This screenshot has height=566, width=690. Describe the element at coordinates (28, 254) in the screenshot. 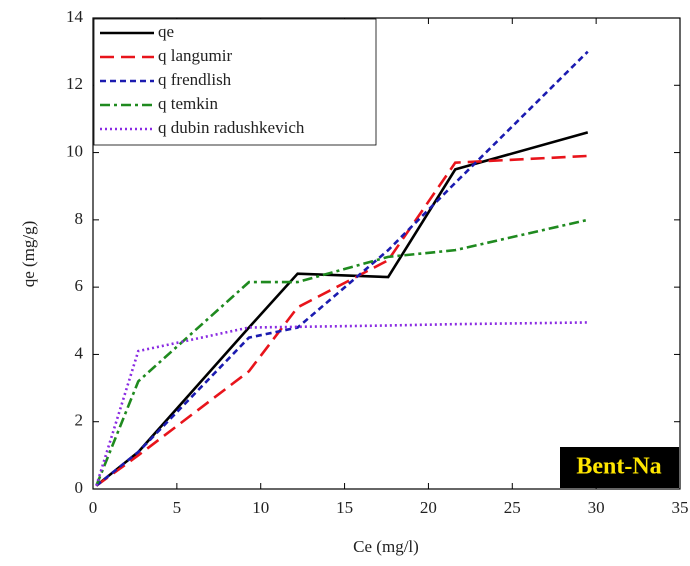

I see `y-axis-label: qe (mg/g)` at that location.